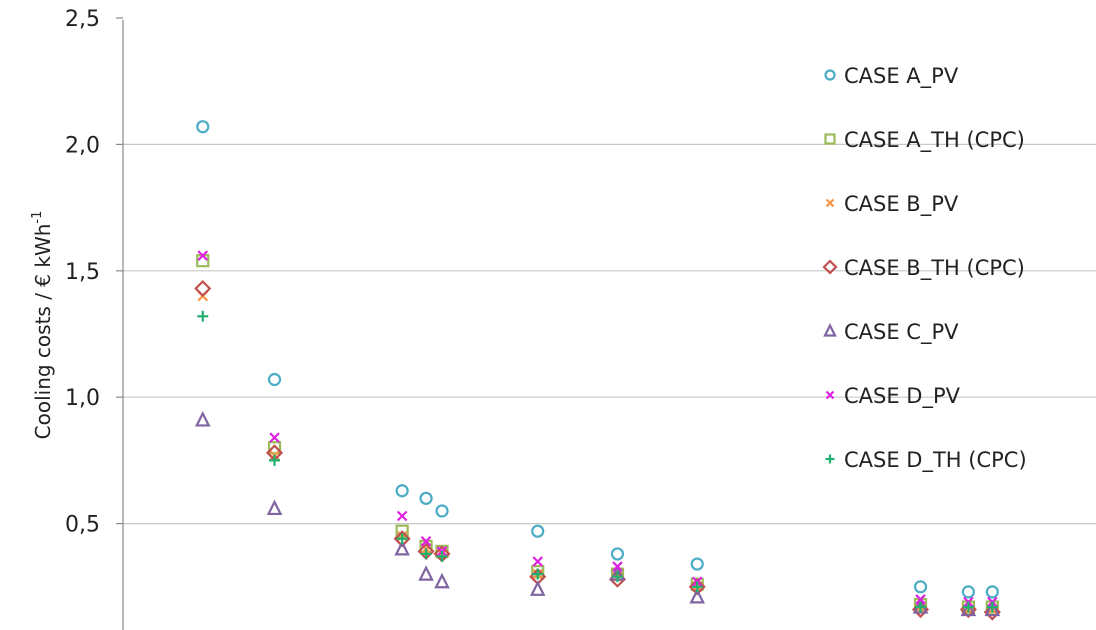 The image size is (1096, 630). I want to click on y-axis-label-text: Cooling costs / € kWh, so click(43, 332).